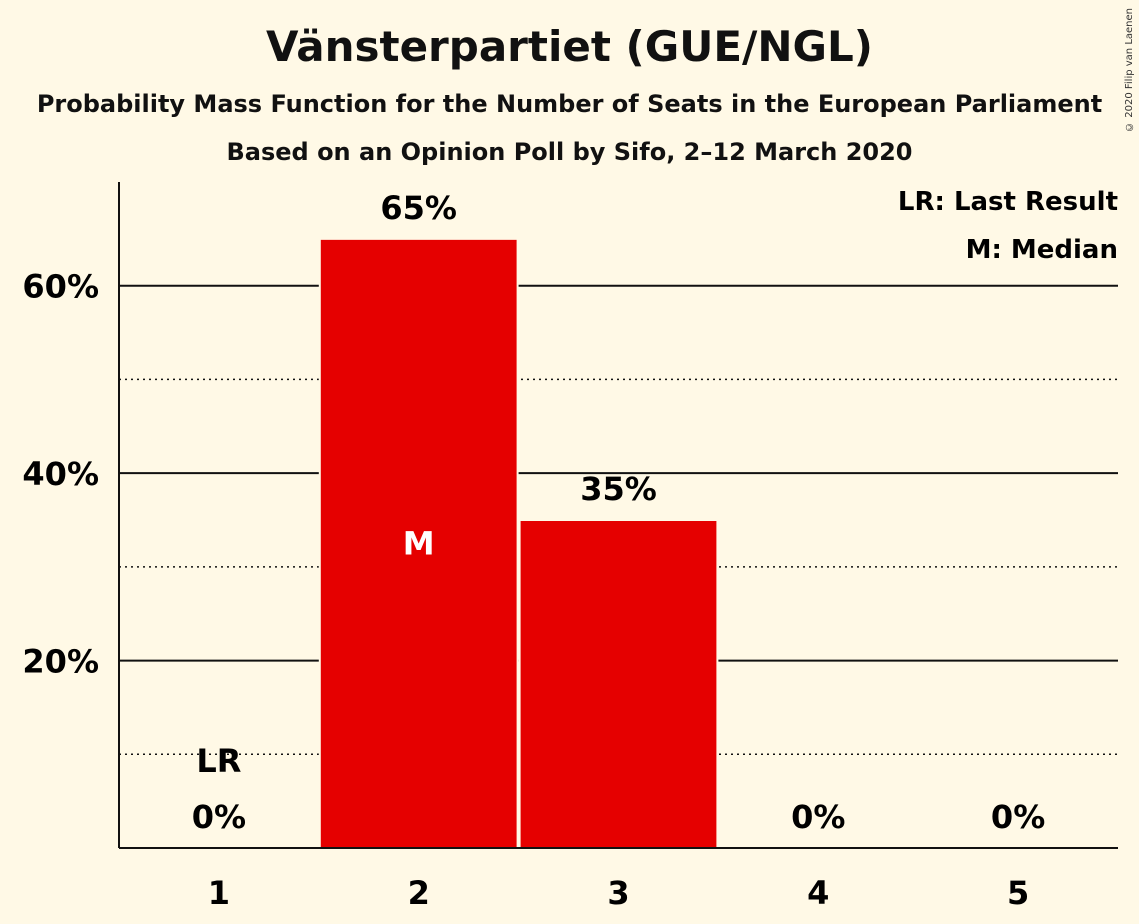 The height and width of the screenshot is (924, 1139). Describe the element at coordinates (218, 761) in the screenshot. I see `last-result-marker: LR` at that location.